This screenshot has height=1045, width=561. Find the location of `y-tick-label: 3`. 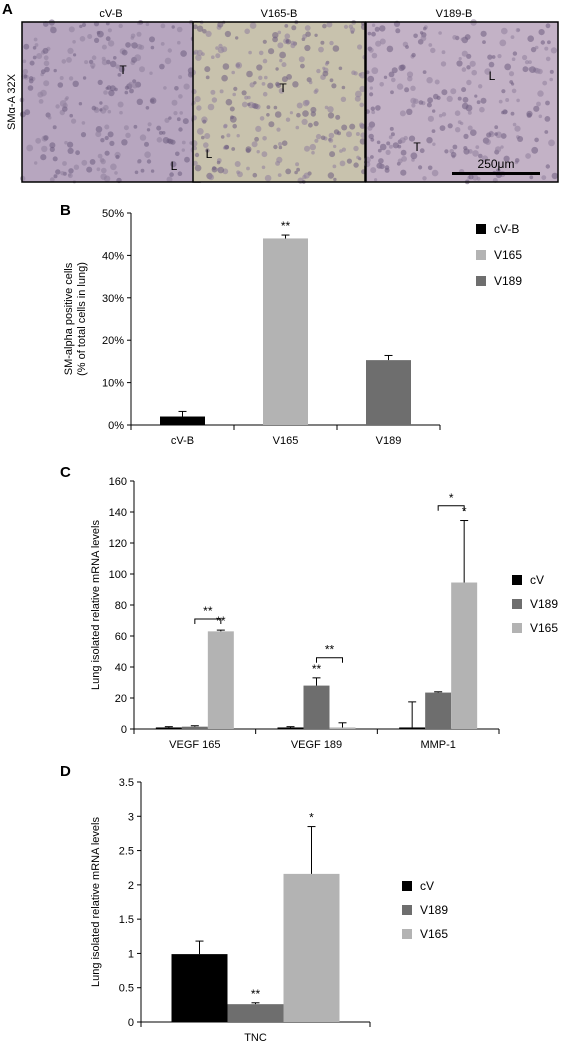

y-tick-label: 3 is located at coordinates (131, 817).